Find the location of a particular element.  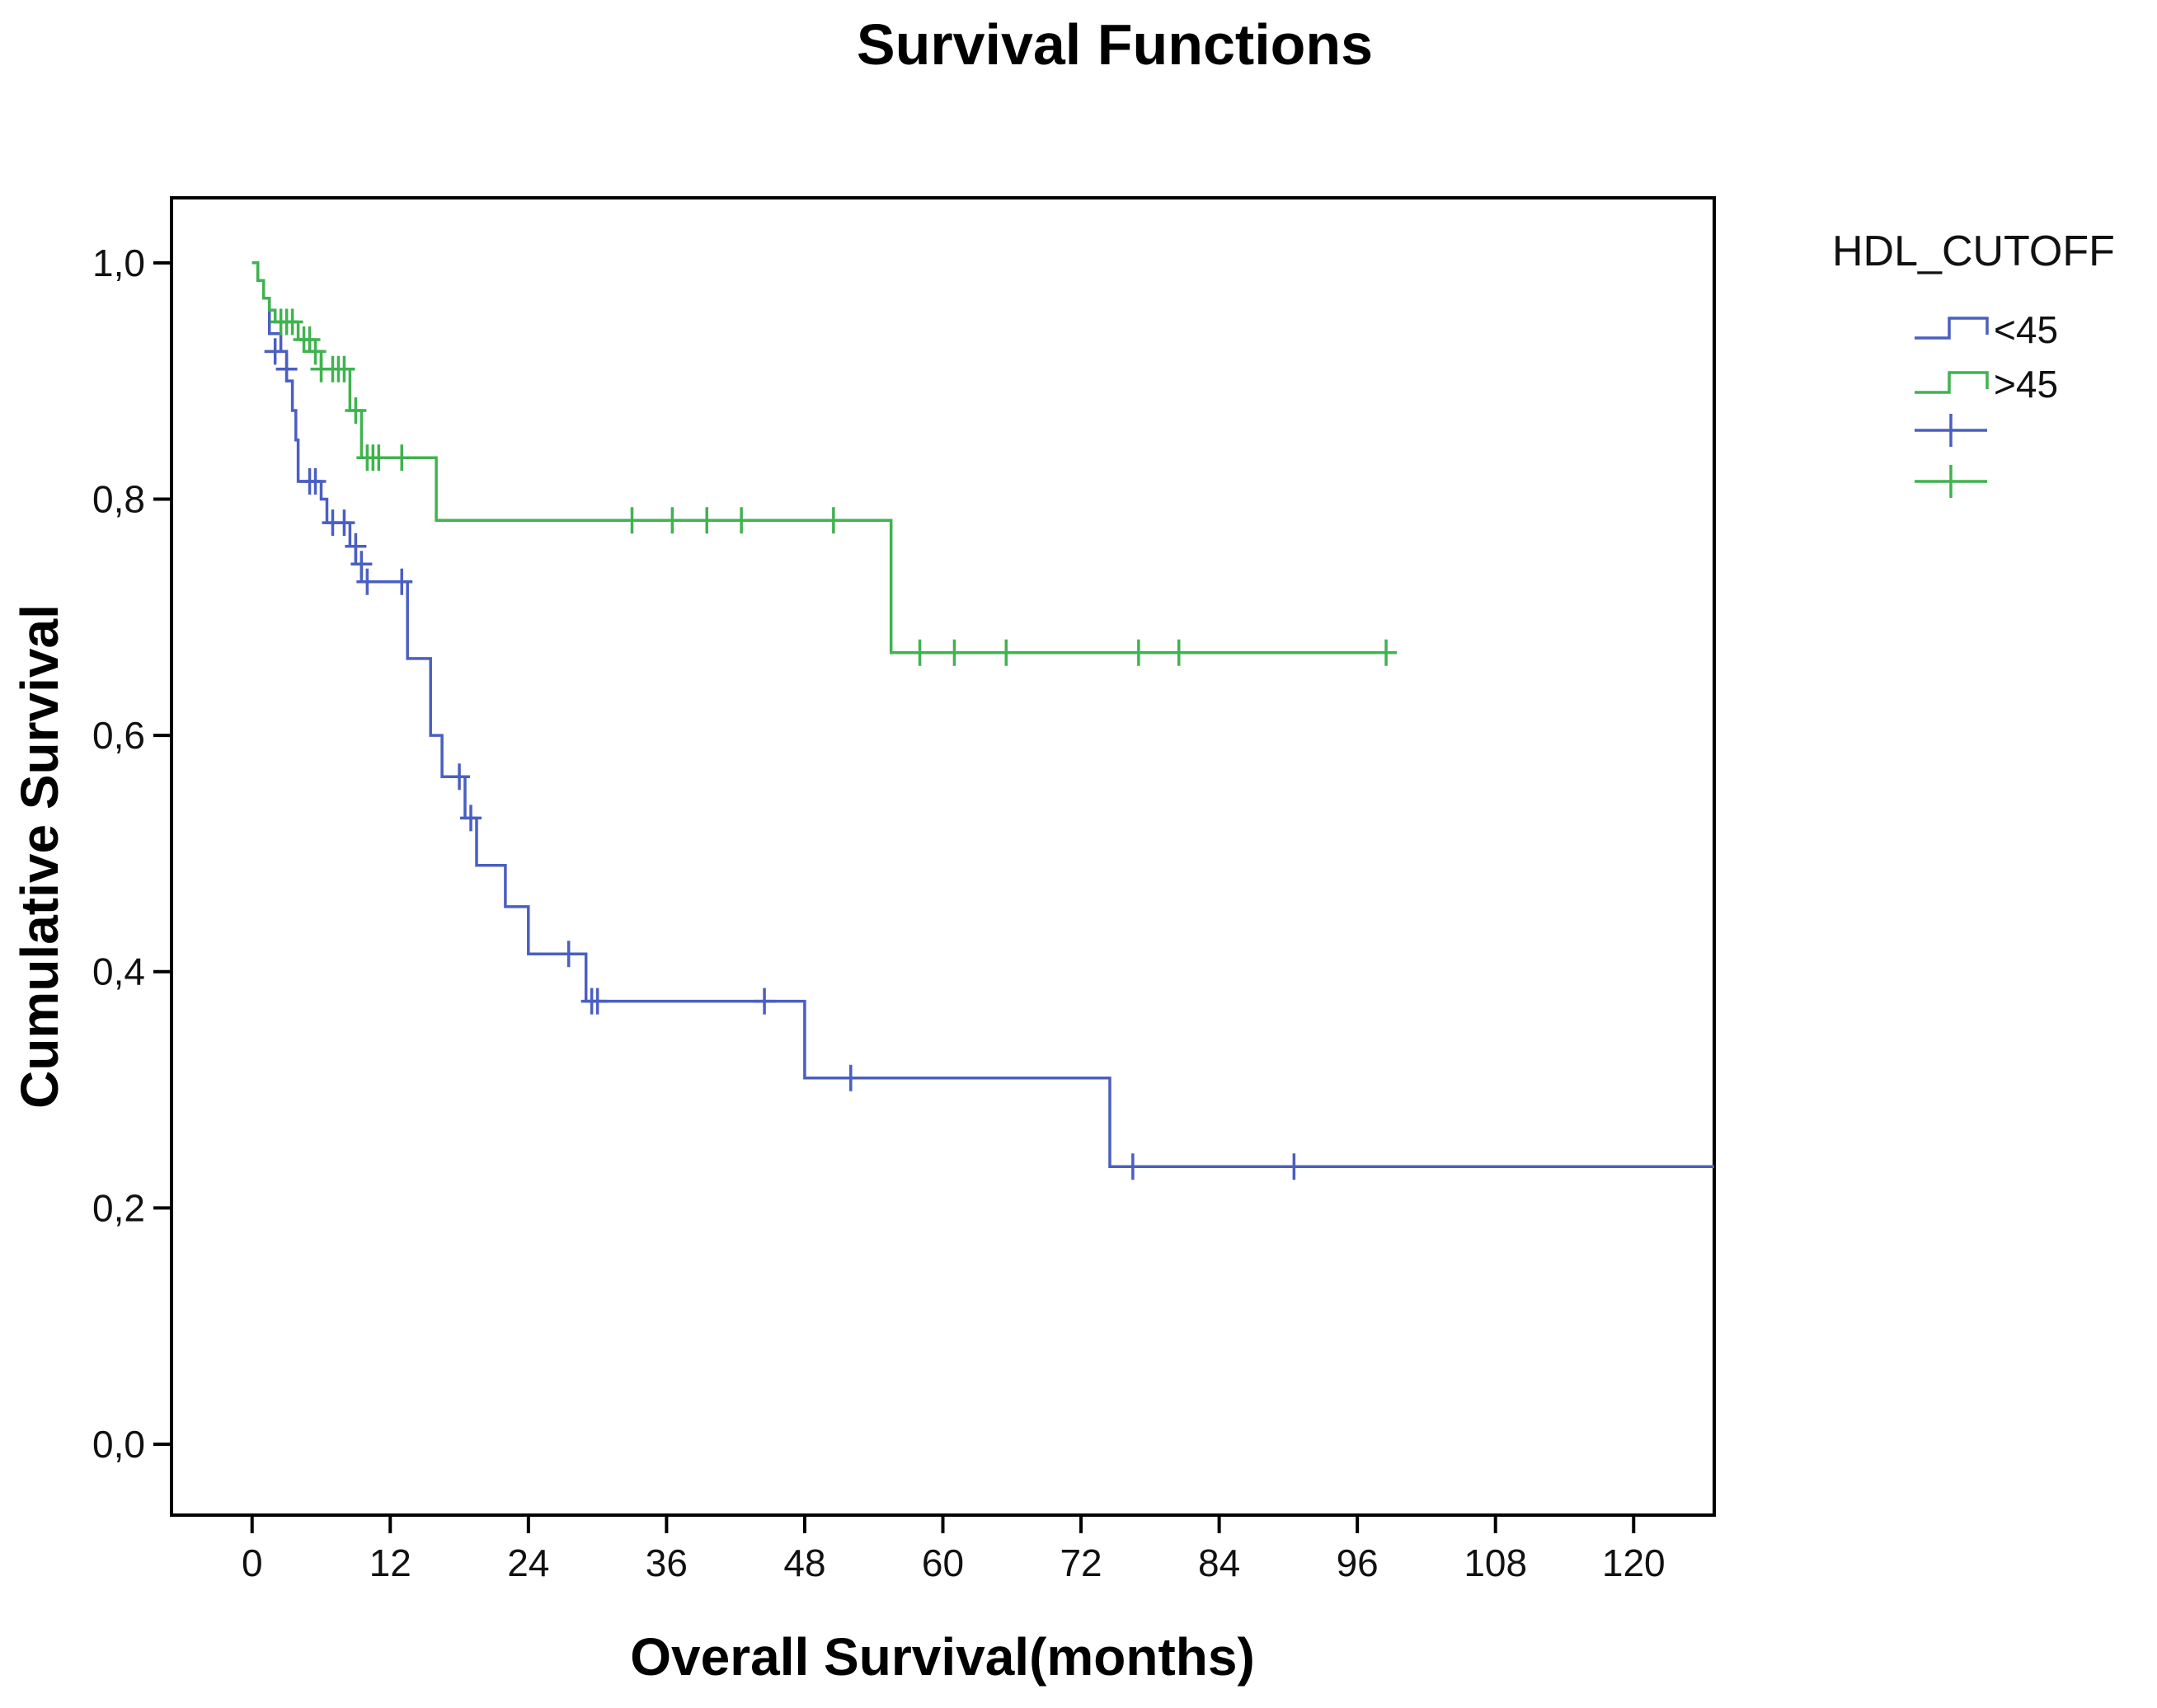

y-tick-label: 0,4 is located at coordinates (118, 971).